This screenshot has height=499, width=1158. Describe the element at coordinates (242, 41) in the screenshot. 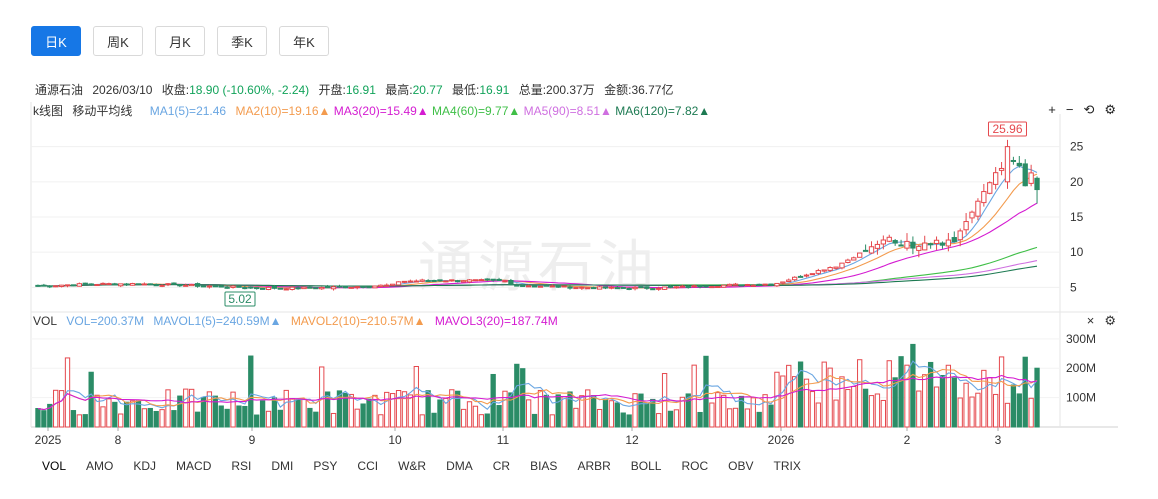

I see `period-quarter-button: 季K` at that location.